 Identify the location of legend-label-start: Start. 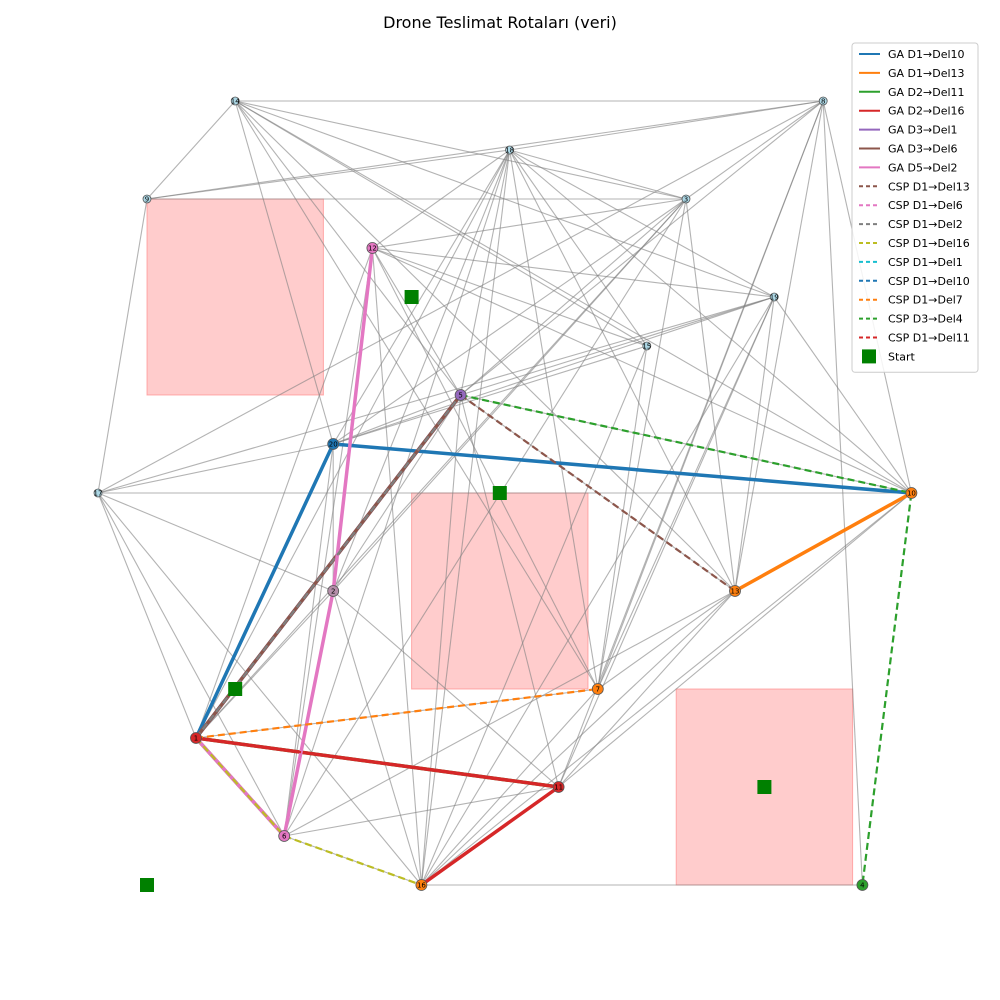
(902, 356).